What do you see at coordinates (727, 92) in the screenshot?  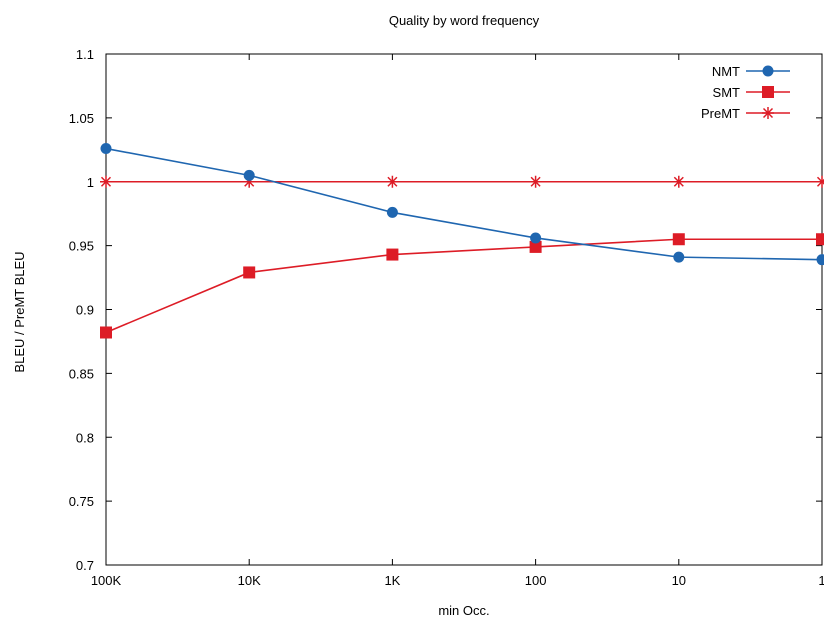 I see `legend-label-smt: SMT` at bounding box center [727, 92].